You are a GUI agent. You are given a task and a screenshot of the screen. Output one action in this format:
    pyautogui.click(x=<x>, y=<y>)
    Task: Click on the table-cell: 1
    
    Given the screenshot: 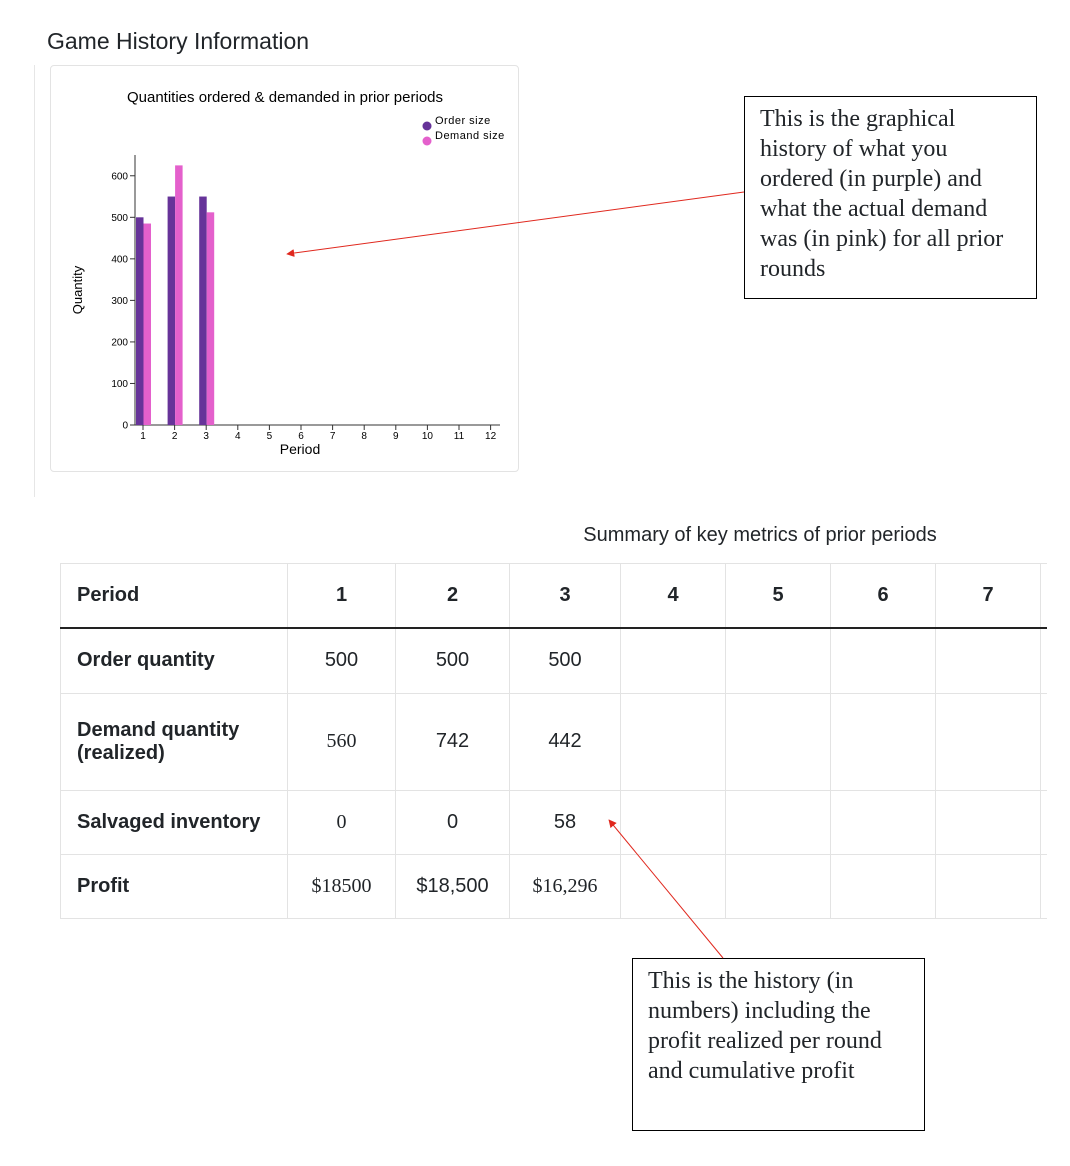 What is the action you would take?
    pyautogui.click(x=342, y=595)
    